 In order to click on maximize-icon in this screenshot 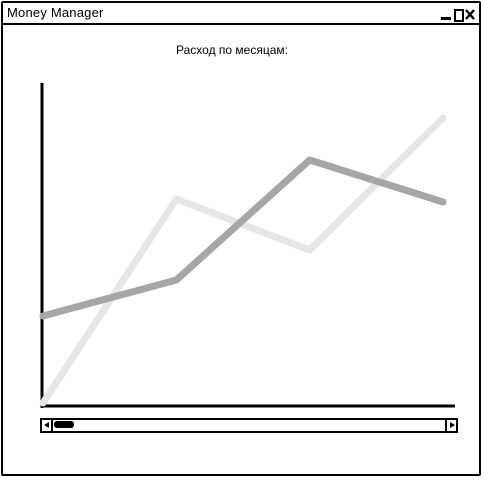, I will do `click(458, 15)`.